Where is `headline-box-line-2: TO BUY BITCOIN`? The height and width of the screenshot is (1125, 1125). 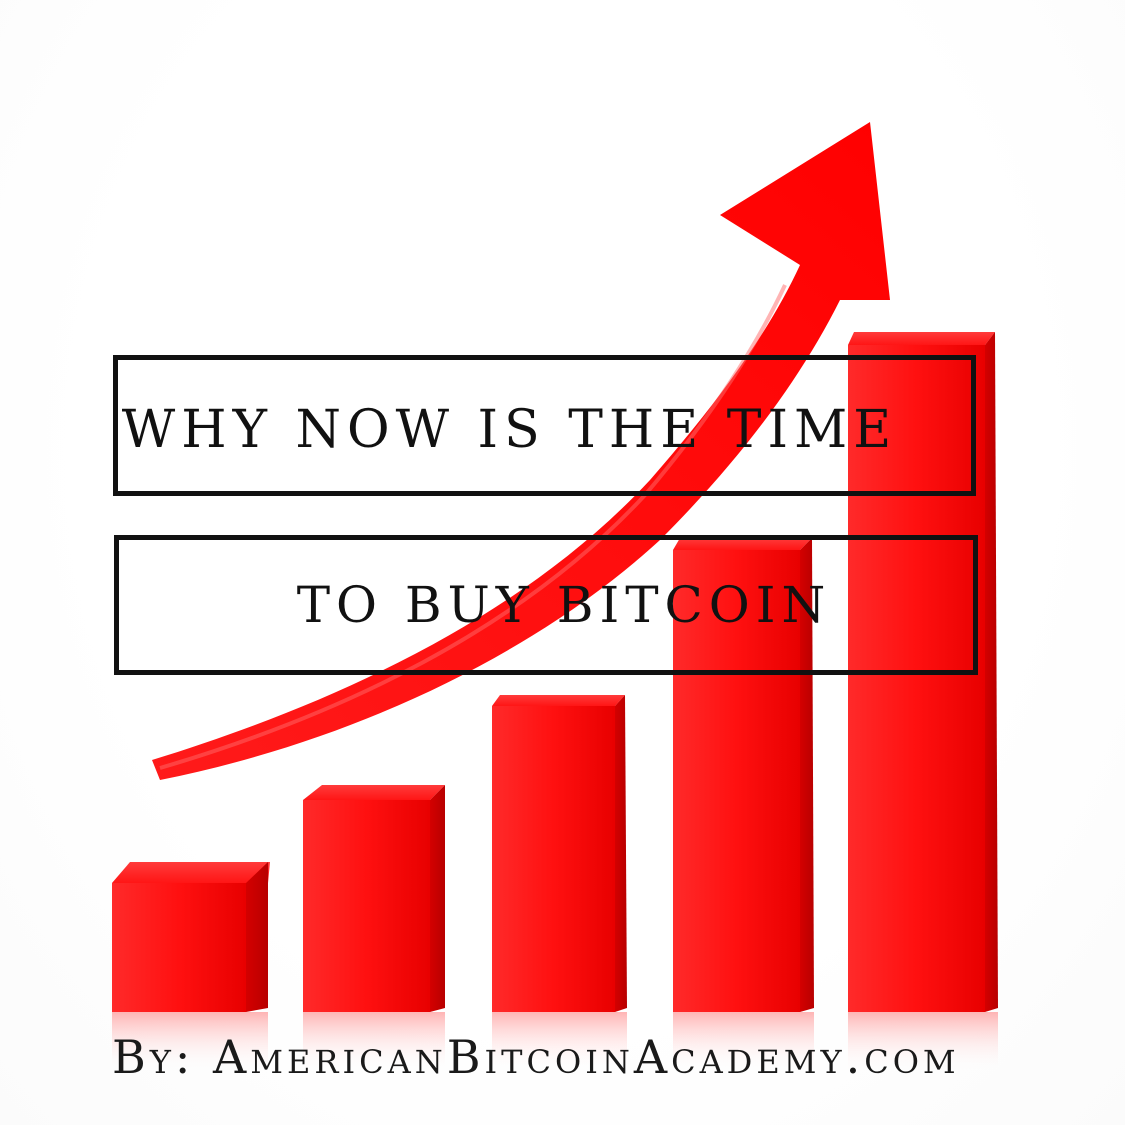
headline-box-line-2: TO BUY BITCOIN is located at coordinates (546, 605).